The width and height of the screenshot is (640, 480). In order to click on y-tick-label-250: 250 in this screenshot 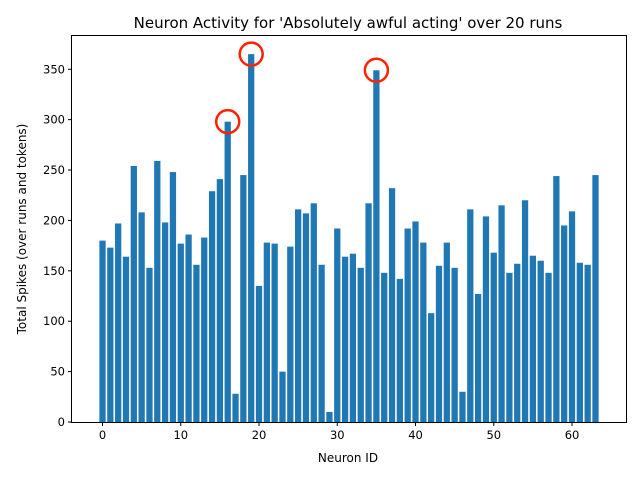, I will do `click(54, 170)`.